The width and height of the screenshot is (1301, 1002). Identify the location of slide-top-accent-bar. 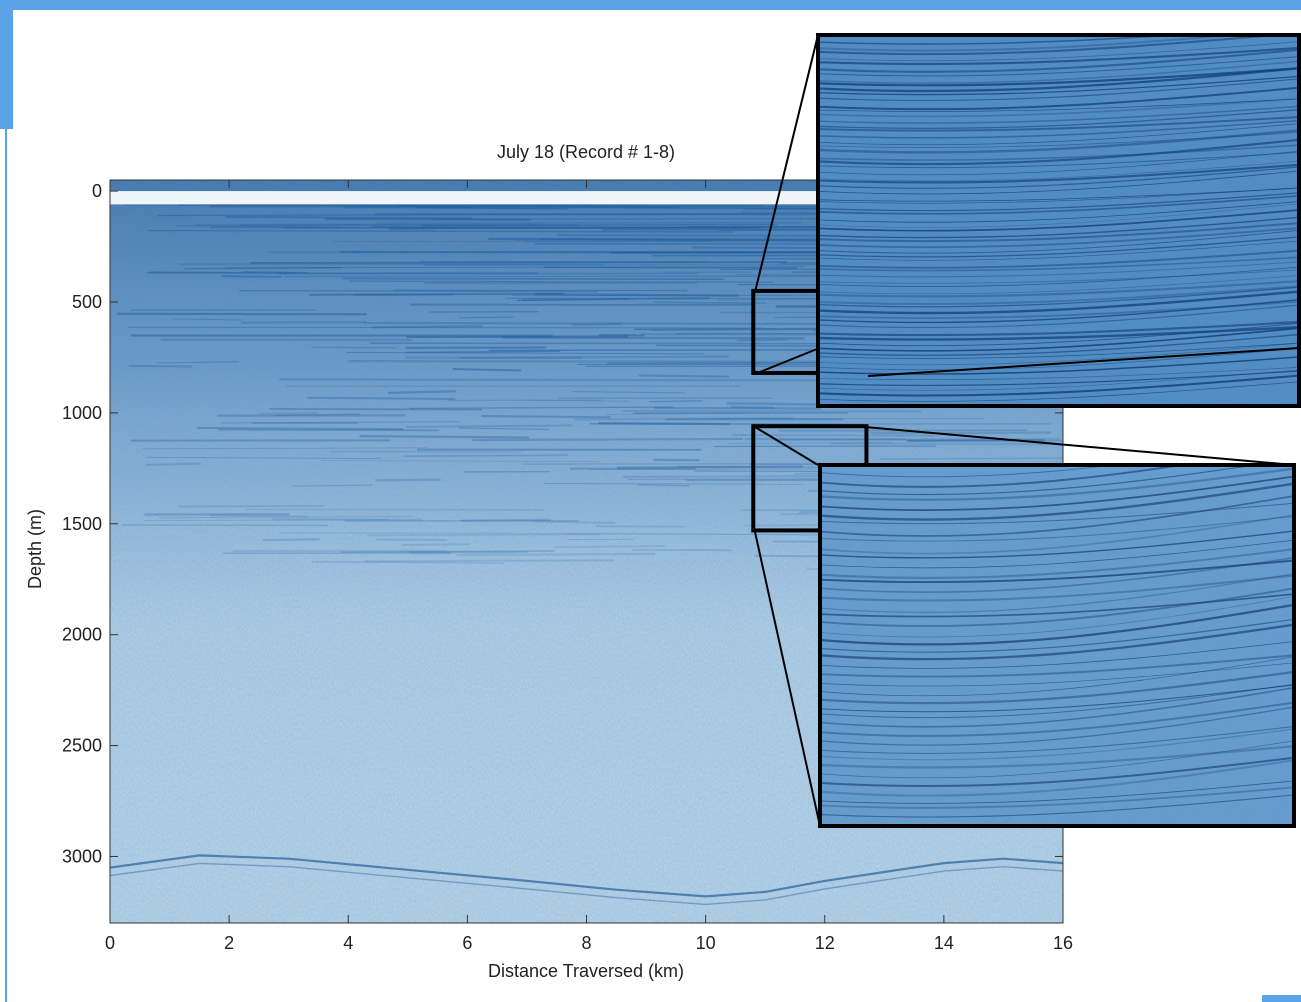
(650, 5).